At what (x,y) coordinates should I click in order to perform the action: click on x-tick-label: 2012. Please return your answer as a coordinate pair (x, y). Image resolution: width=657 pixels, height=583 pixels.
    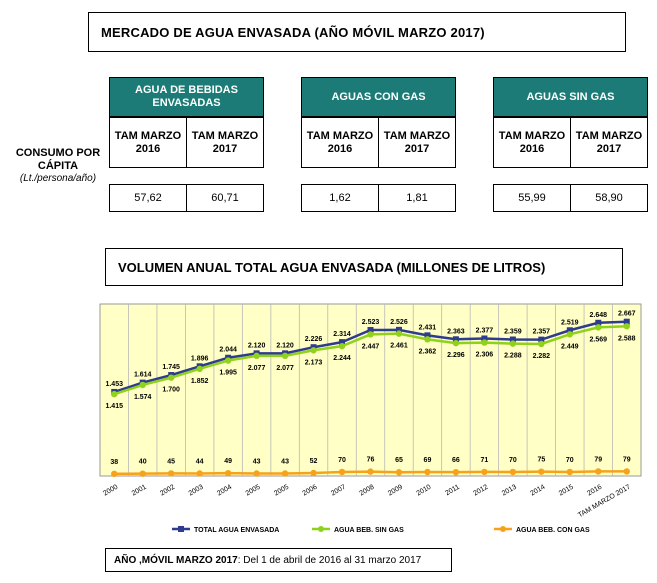
    Looking at the image, I should click on (480, 491).